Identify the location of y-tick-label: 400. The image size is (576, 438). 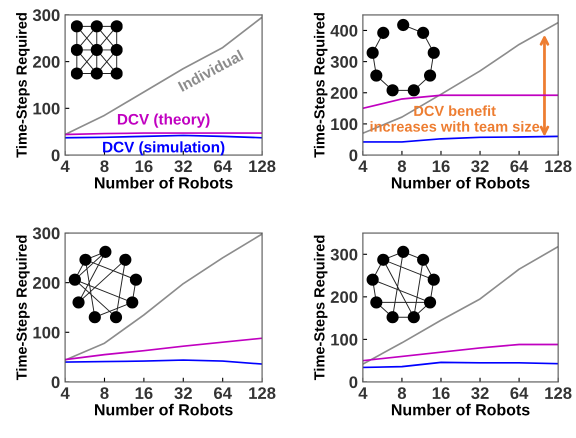
(344, 30).